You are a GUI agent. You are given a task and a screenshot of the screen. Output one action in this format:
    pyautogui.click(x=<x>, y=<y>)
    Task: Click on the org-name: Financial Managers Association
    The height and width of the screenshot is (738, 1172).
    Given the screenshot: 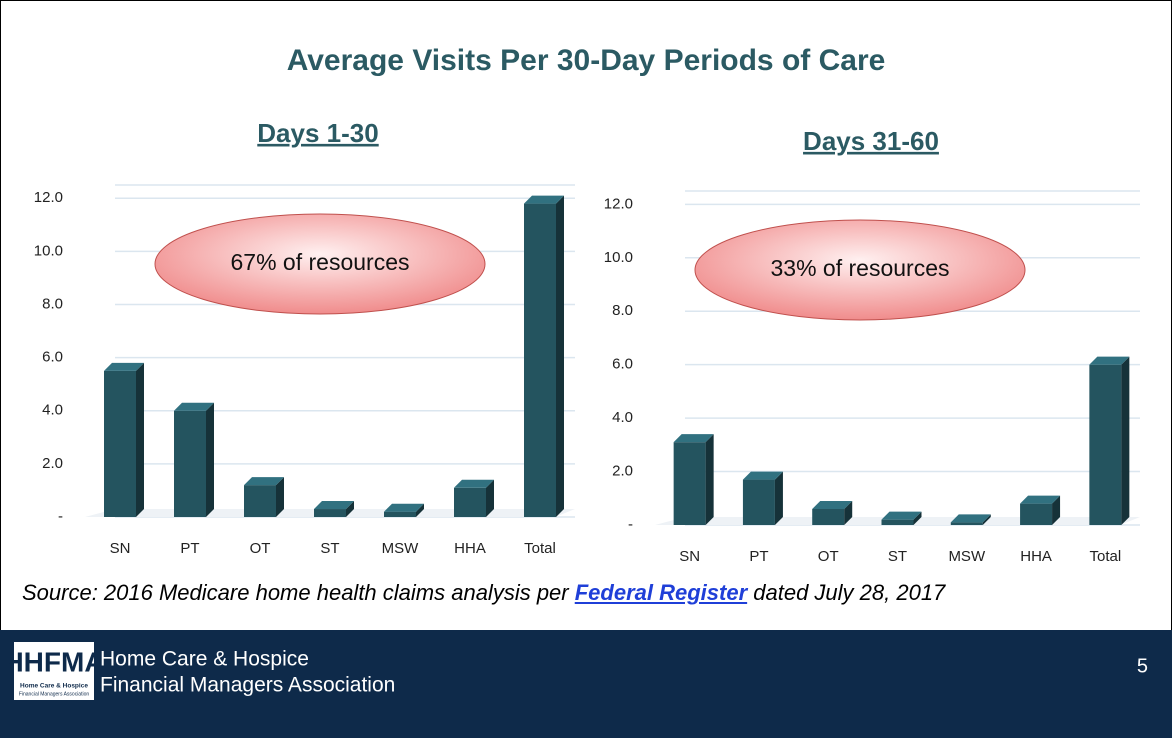 What is the action you would take?
    pyautogui.click(x=247, y=685)
    